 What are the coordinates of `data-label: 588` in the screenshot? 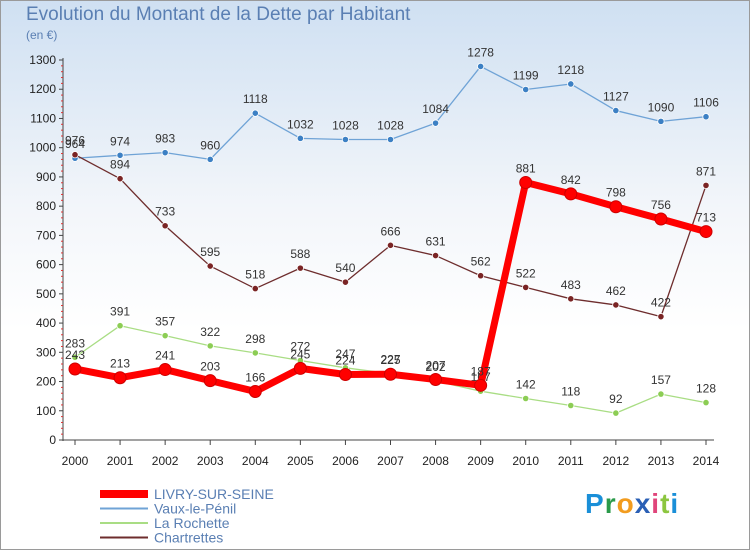 It's located at (300, 254).